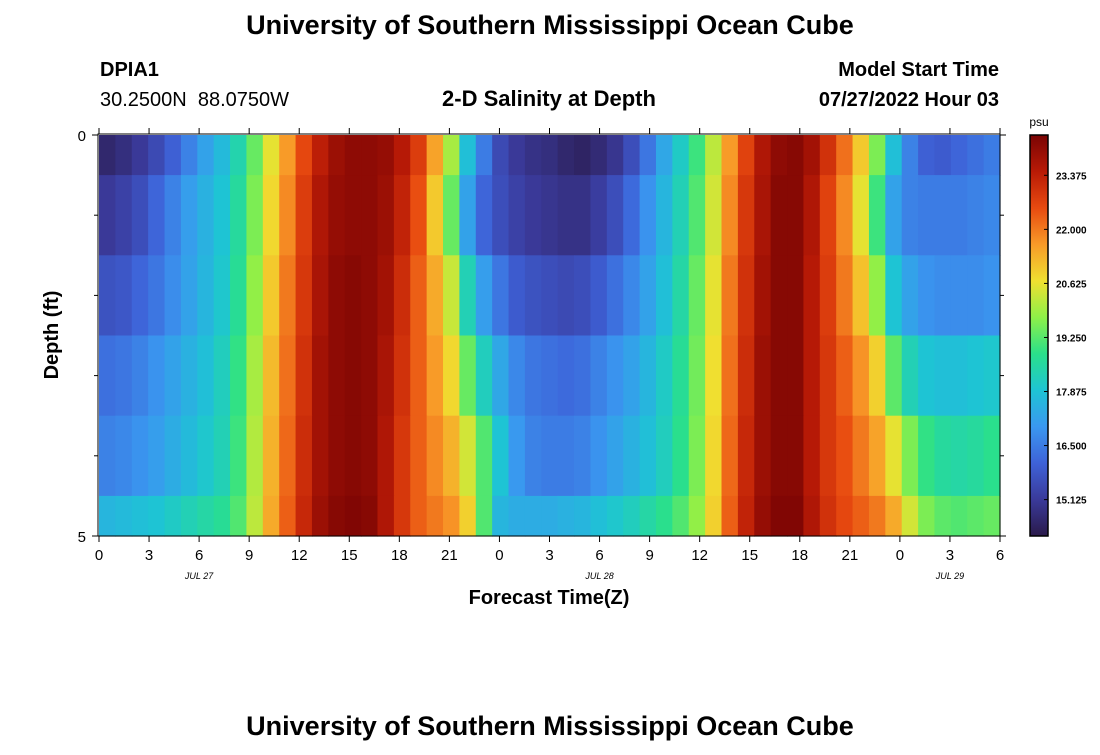 This screenshot has height=755, width=1100. What do you see at coordinates (399, 555) in the screenshot?
I see `x-tick-label: 18` at bounding box center [399, 555].